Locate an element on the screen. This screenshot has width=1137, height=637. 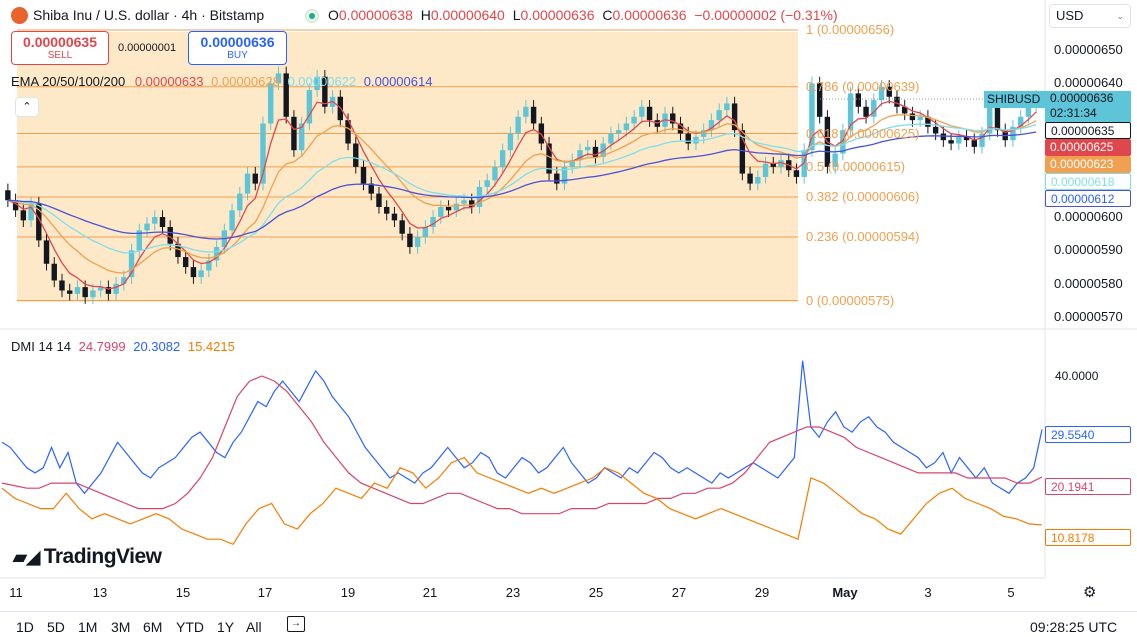
fib-level-label: 0.786 (0.00000639) is located at coordinates (863, 86).